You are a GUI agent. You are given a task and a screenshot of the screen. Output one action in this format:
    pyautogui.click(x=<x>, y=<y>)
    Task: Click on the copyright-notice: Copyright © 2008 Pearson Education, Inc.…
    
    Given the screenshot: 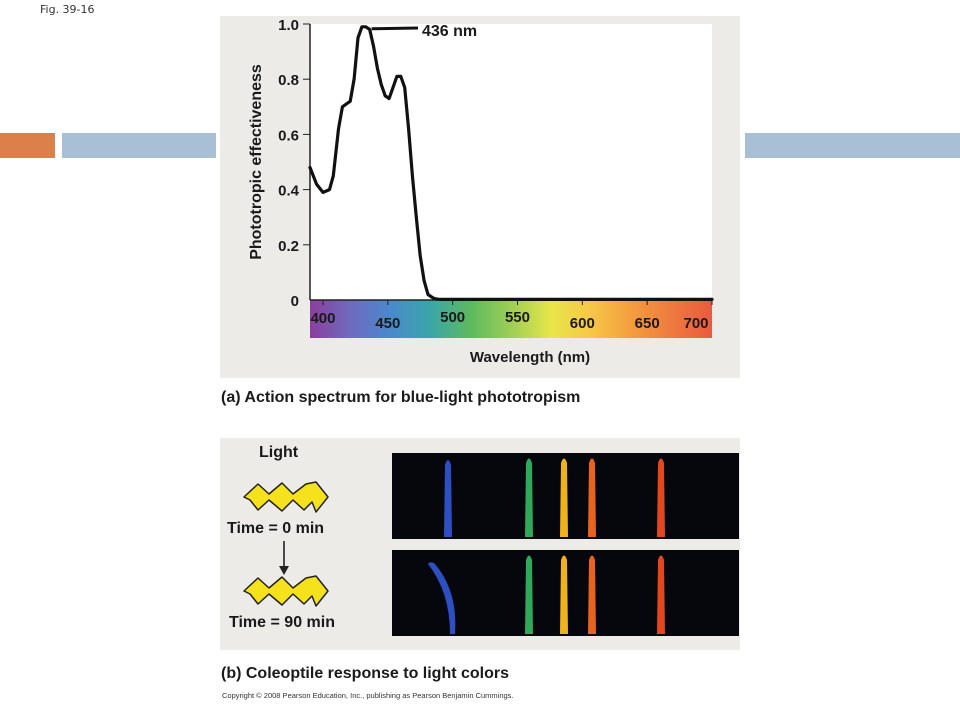 What is the action you would take?
    pyautogui.click(x=368, y=695)
    